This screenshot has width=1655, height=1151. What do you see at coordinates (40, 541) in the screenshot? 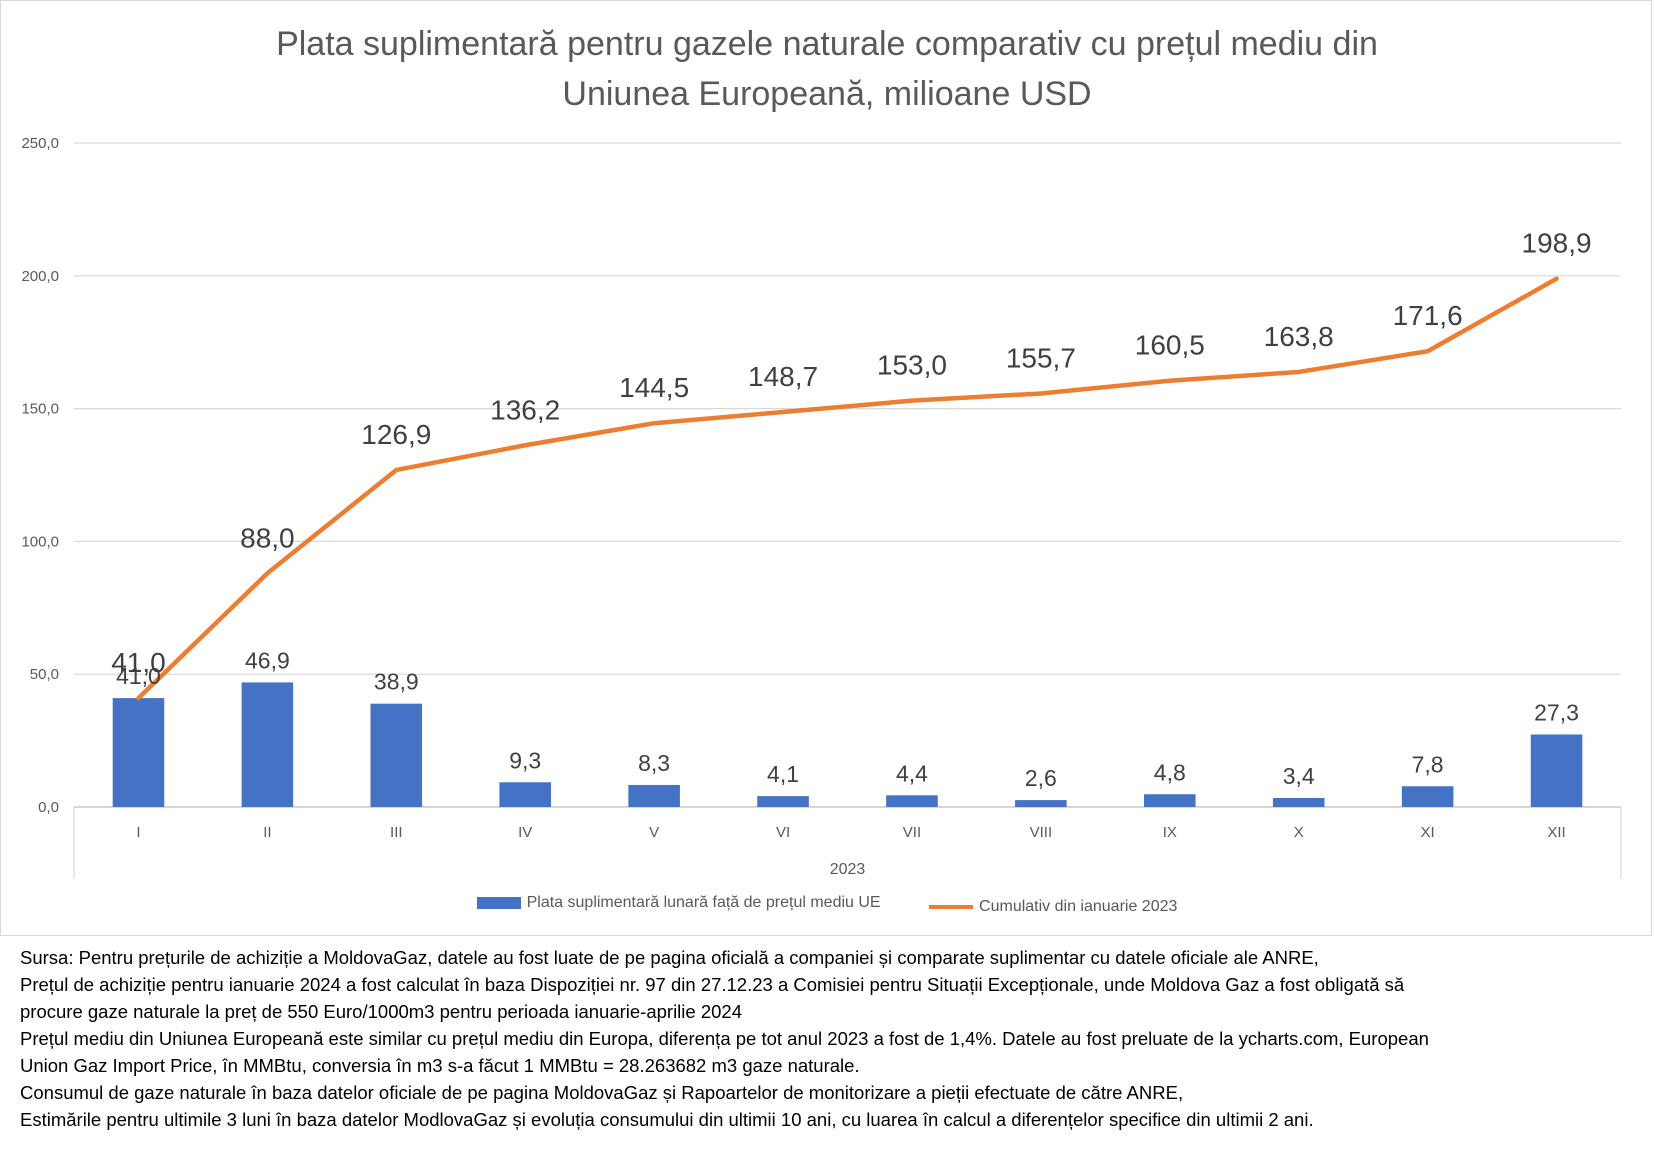
I see `y-tick-label: 100,0` at bounding box center [40, 541].